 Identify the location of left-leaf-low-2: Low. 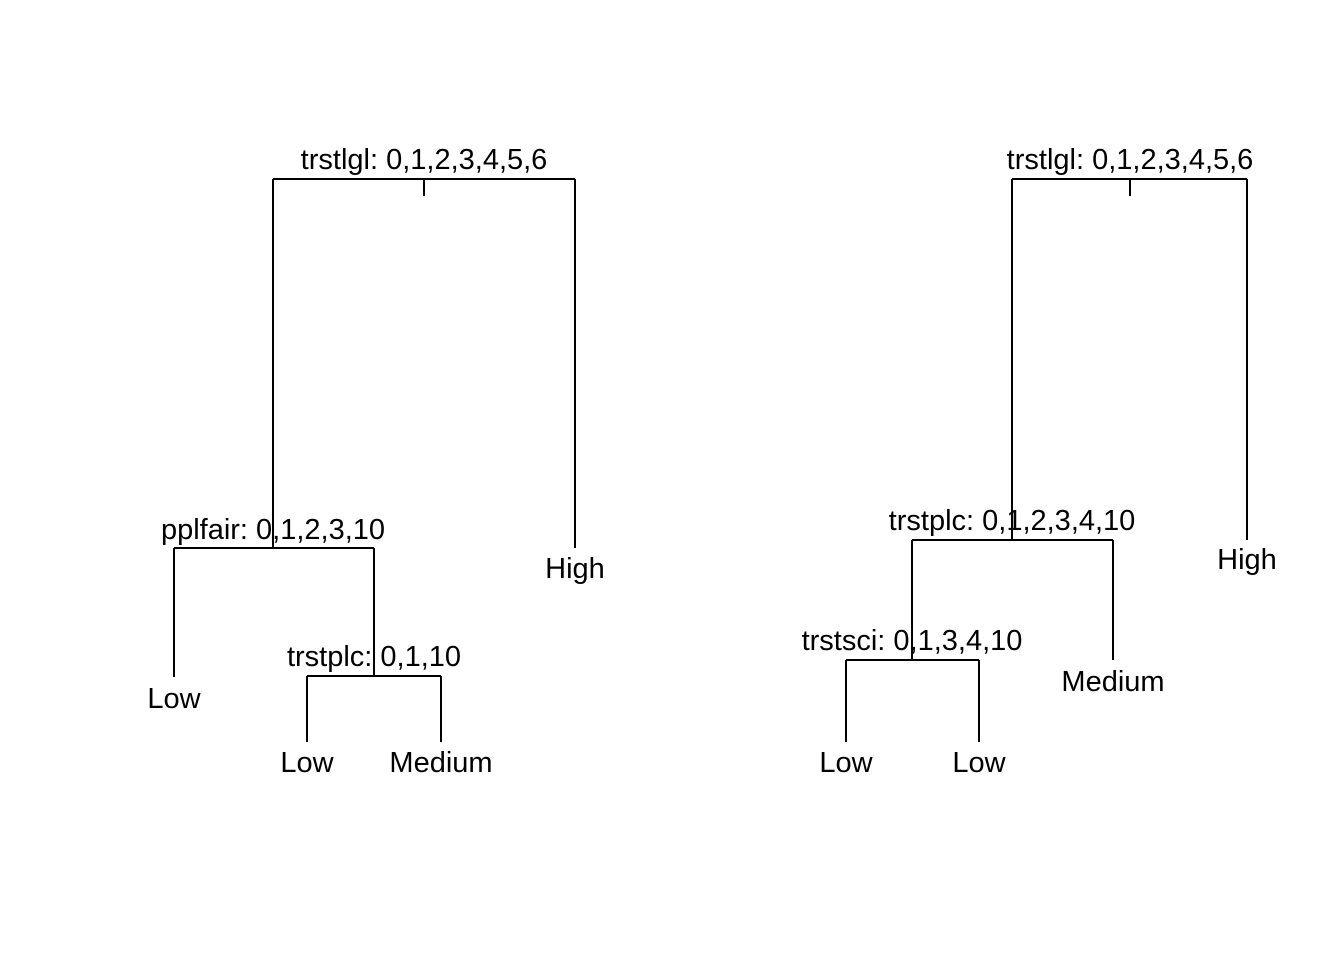
(307, 763).